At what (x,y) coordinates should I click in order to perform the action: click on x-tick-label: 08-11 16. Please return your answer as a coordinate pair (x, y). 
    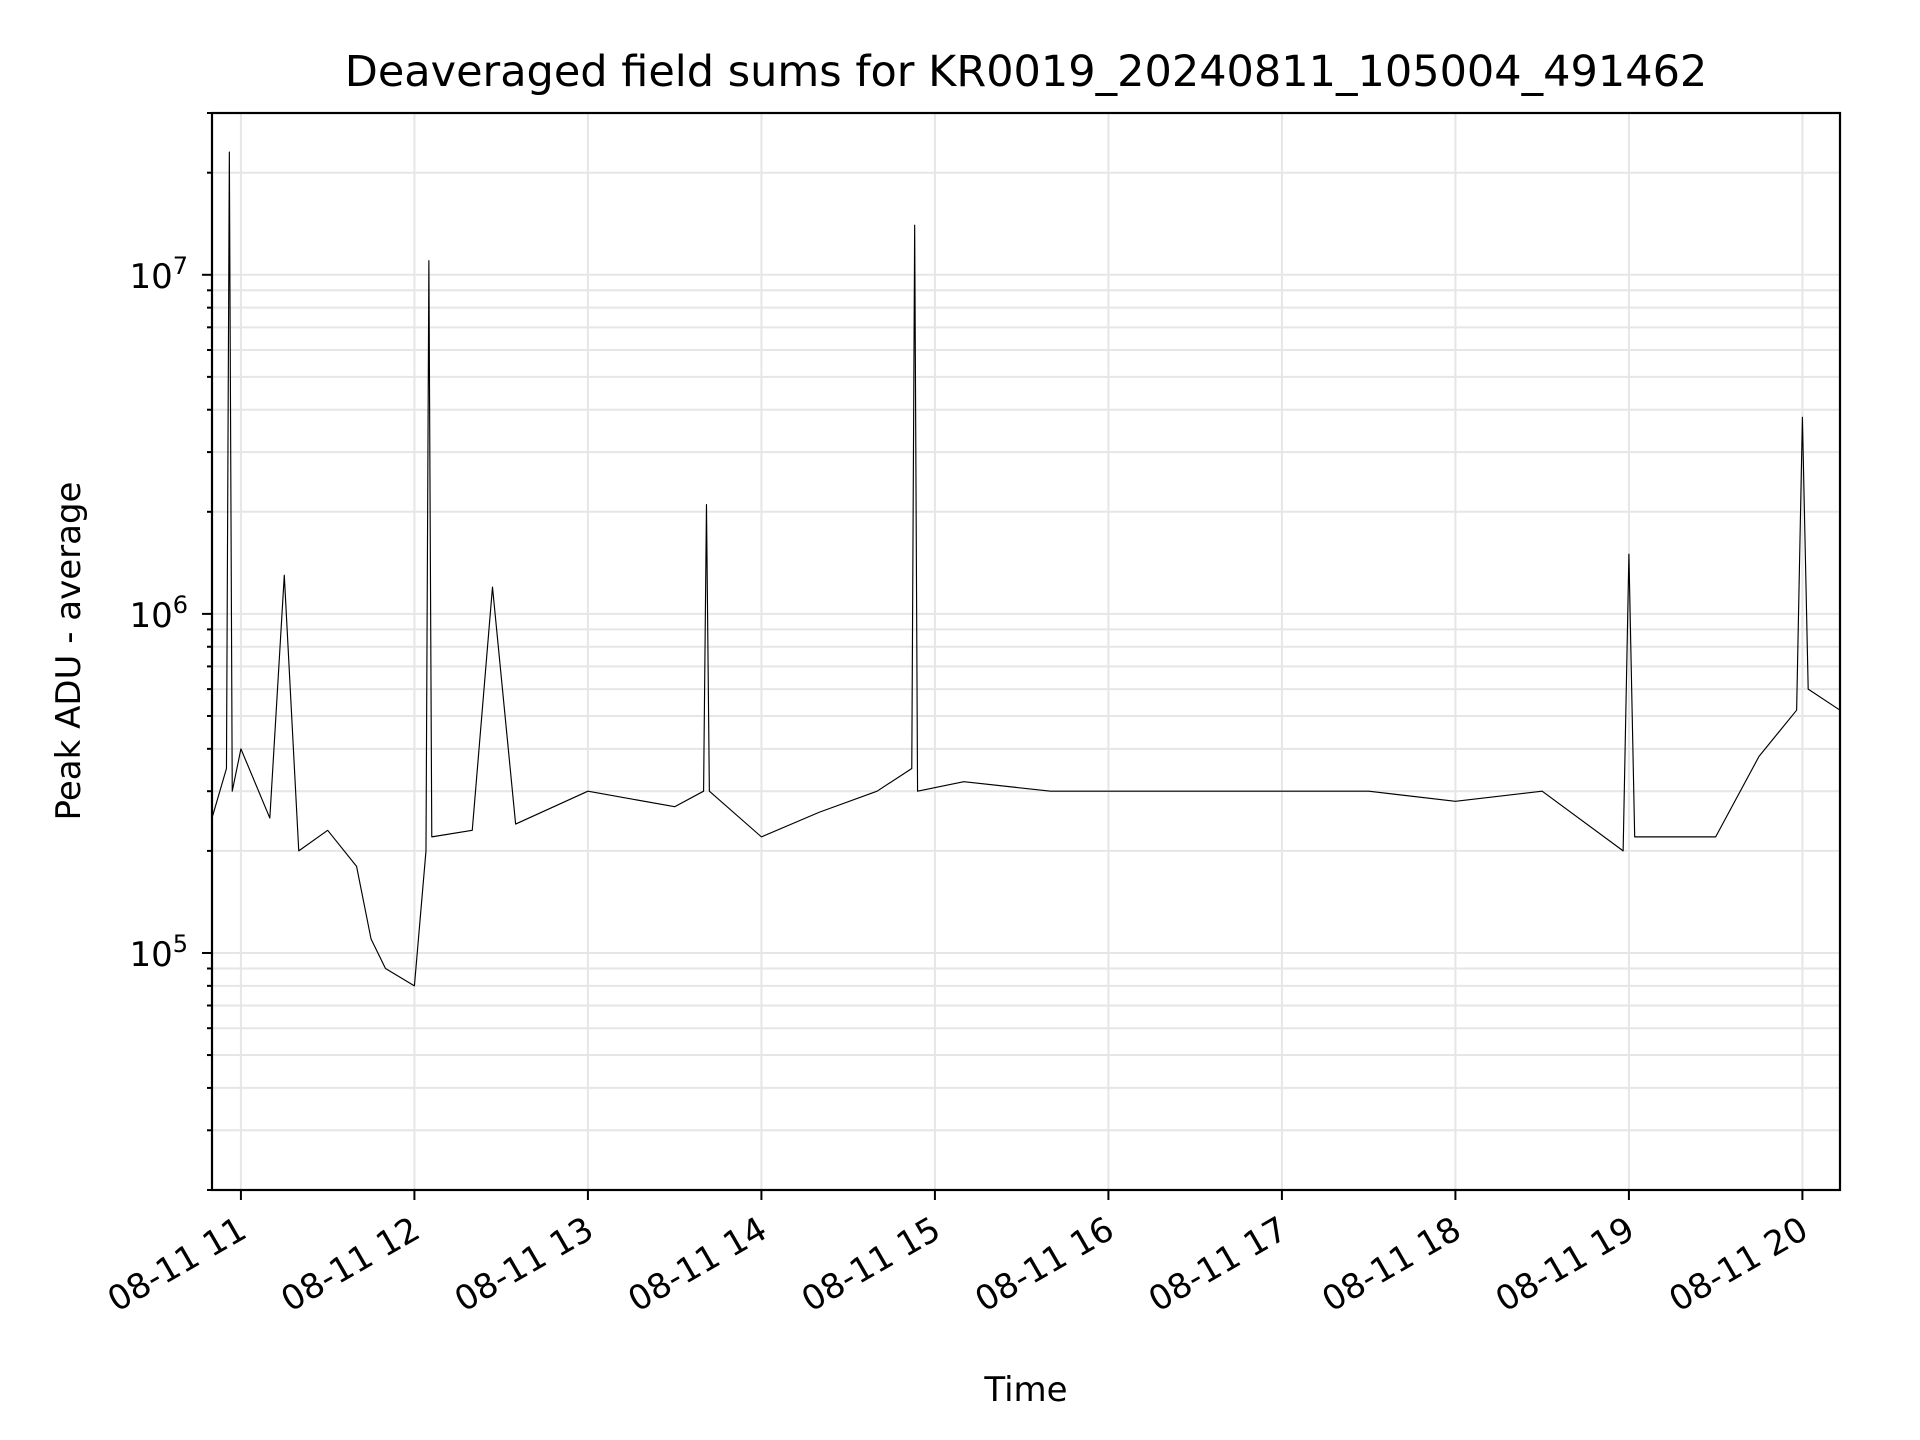
    Looking at the image, I should click on (1045, 1264).